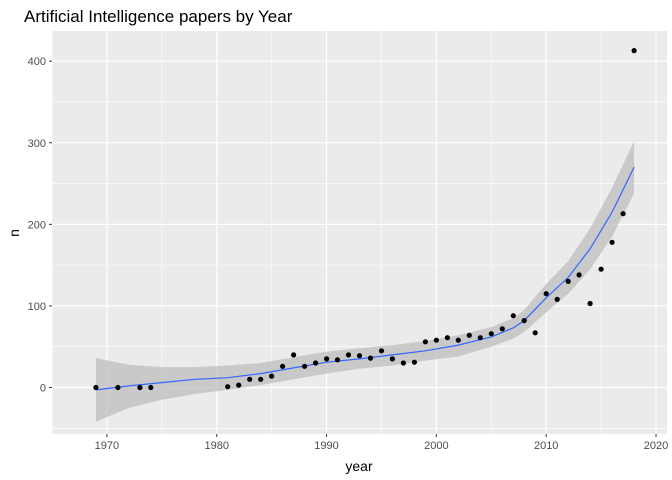  What do you see at coordinates (43, 389) in the screenshot?
I see `y-tick-label: 0` at bounding box center [43, 389].